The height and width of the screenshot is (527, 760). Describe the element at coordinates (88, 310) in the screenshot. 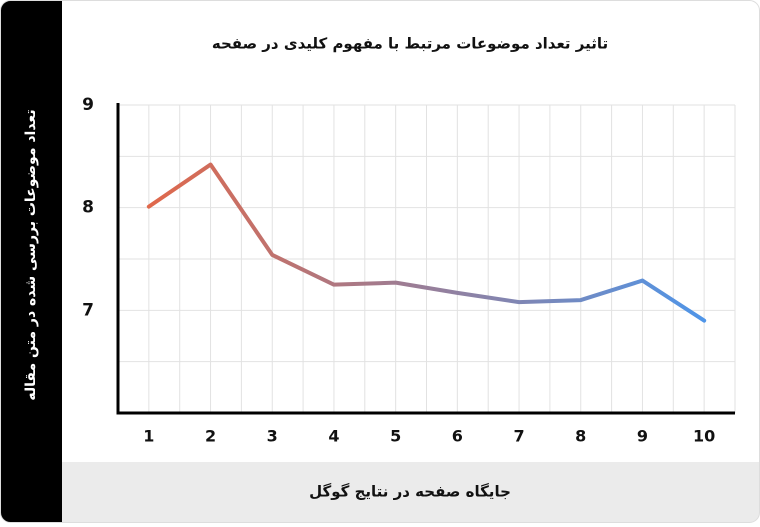

I see `y-tick-label: 7` at that location.